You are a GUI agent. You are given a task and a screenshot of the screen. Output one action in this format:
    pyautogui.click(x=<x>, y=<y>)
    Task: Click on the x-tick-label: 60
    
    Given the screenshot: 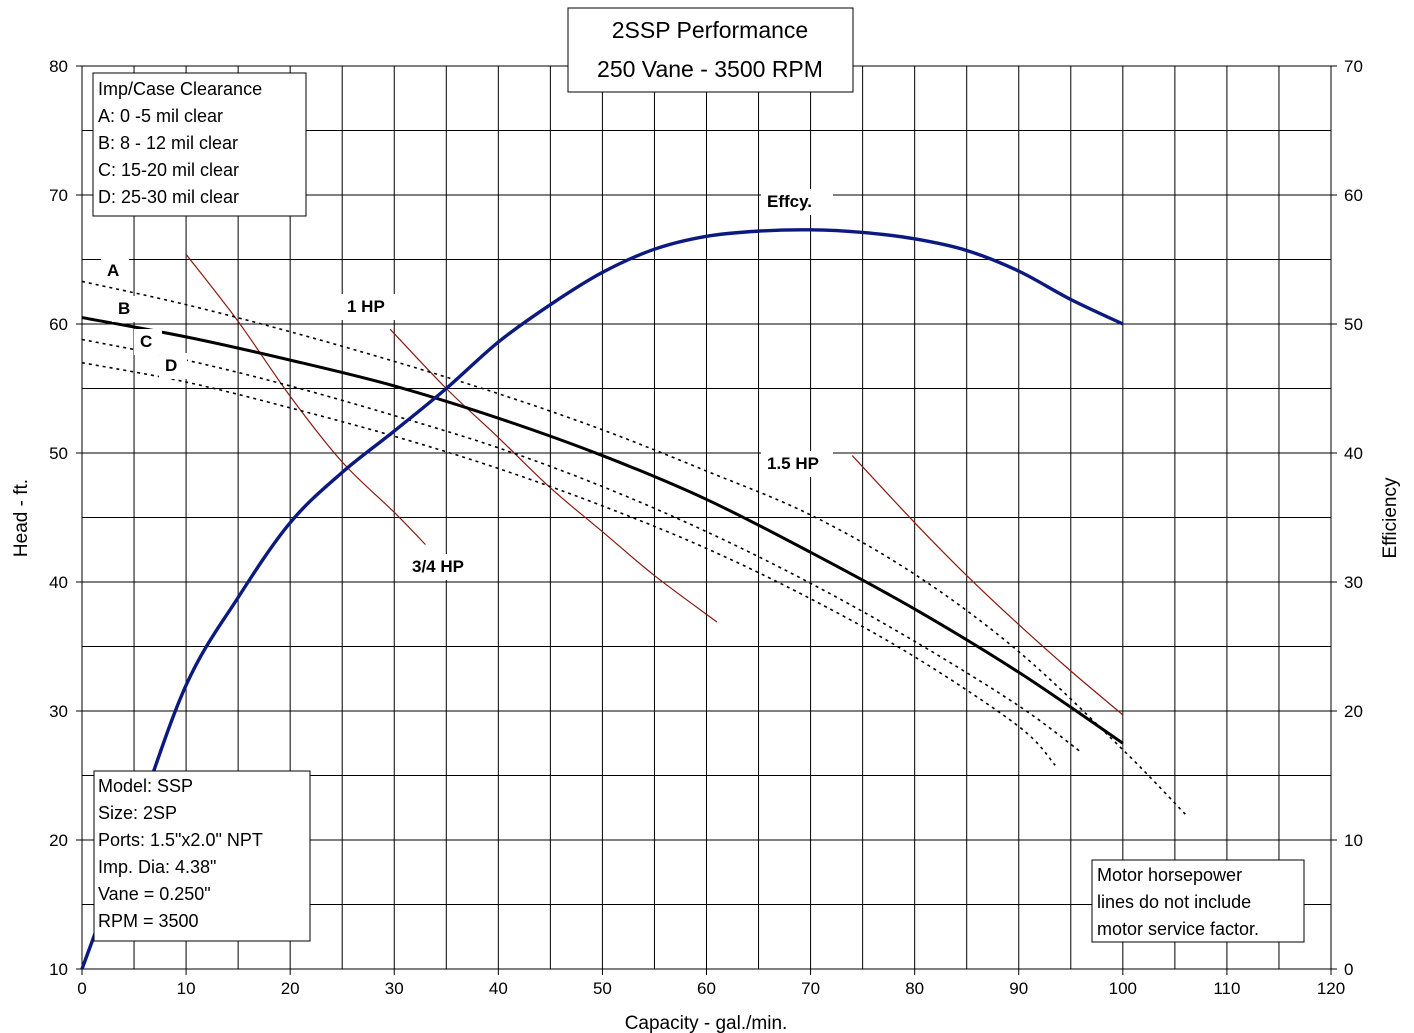 What is the action you would take?
    pyautogui.click(x=706, y=988)
    